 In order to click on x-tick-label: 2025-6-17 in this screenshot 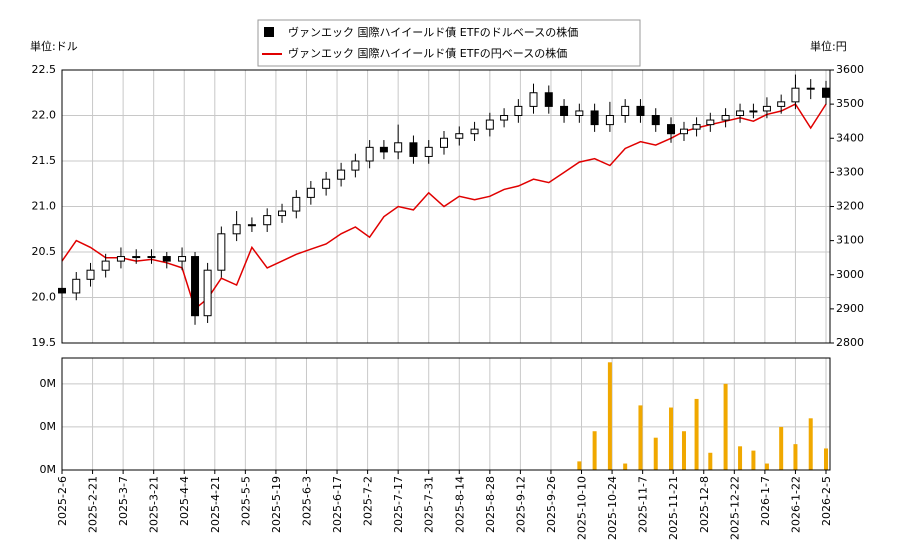, I will do `click(337, 504)`.